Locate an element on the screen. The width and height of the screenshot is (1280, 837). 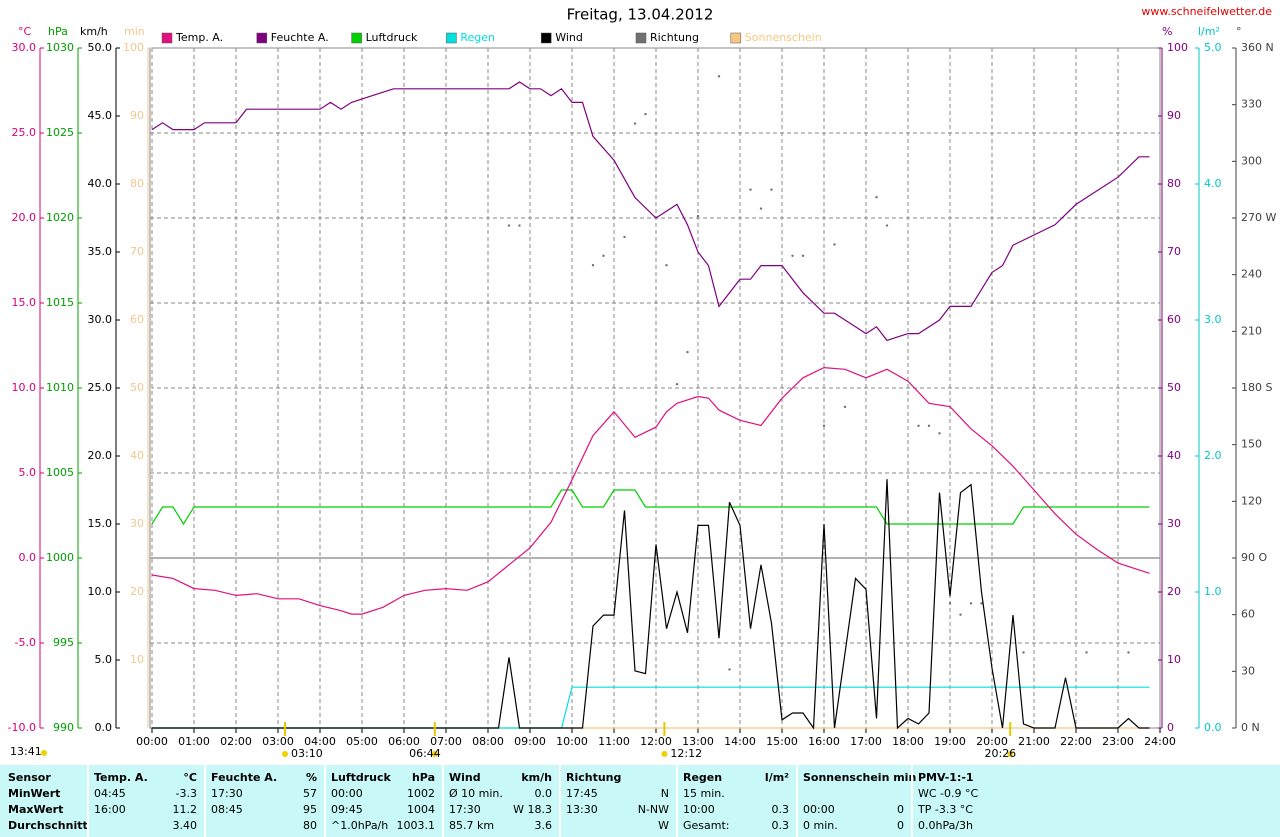
table-unit: °C is located at coordinates (190, 777).